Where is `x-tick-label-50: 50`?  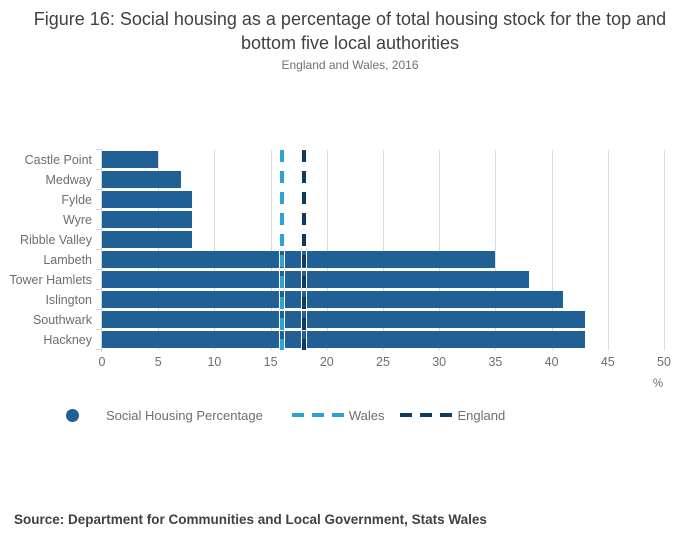 x-tick-label-50: 50 is located at coordinates (664, 362).